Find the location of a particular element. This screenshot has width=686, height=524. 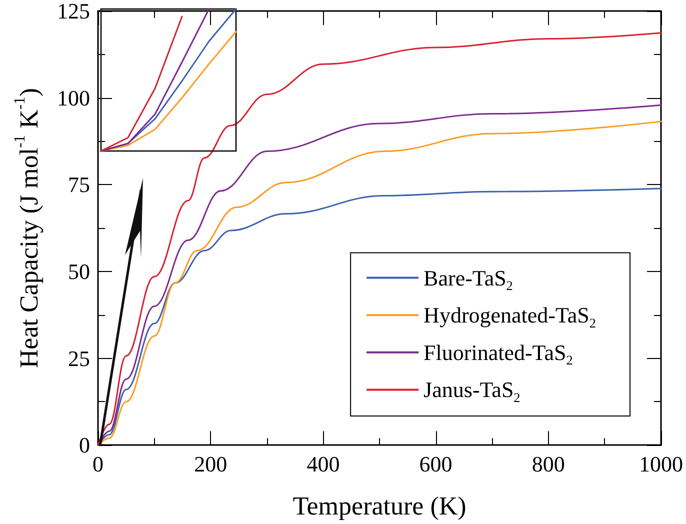

x-tick-label: 800 is located at coordinates (548, 464).